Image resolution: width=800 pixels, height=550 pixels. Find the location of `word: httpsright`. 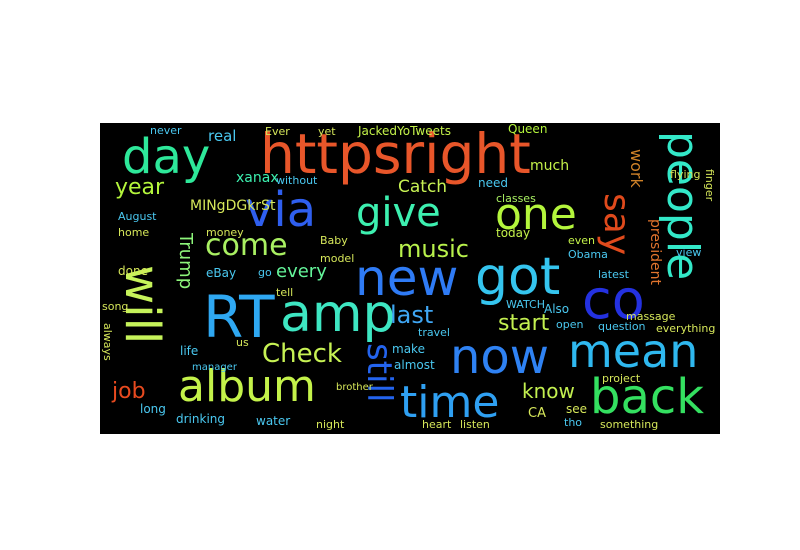

word: httpsright is located at coordinates (395, 154).